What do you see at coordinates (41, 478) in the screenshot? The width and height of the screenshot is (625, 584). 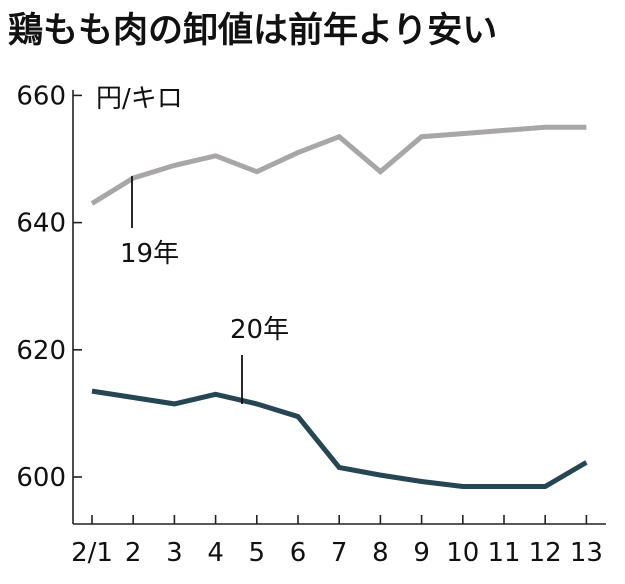 I see `y-tick-label: 600` at bounding box center [41, 478].